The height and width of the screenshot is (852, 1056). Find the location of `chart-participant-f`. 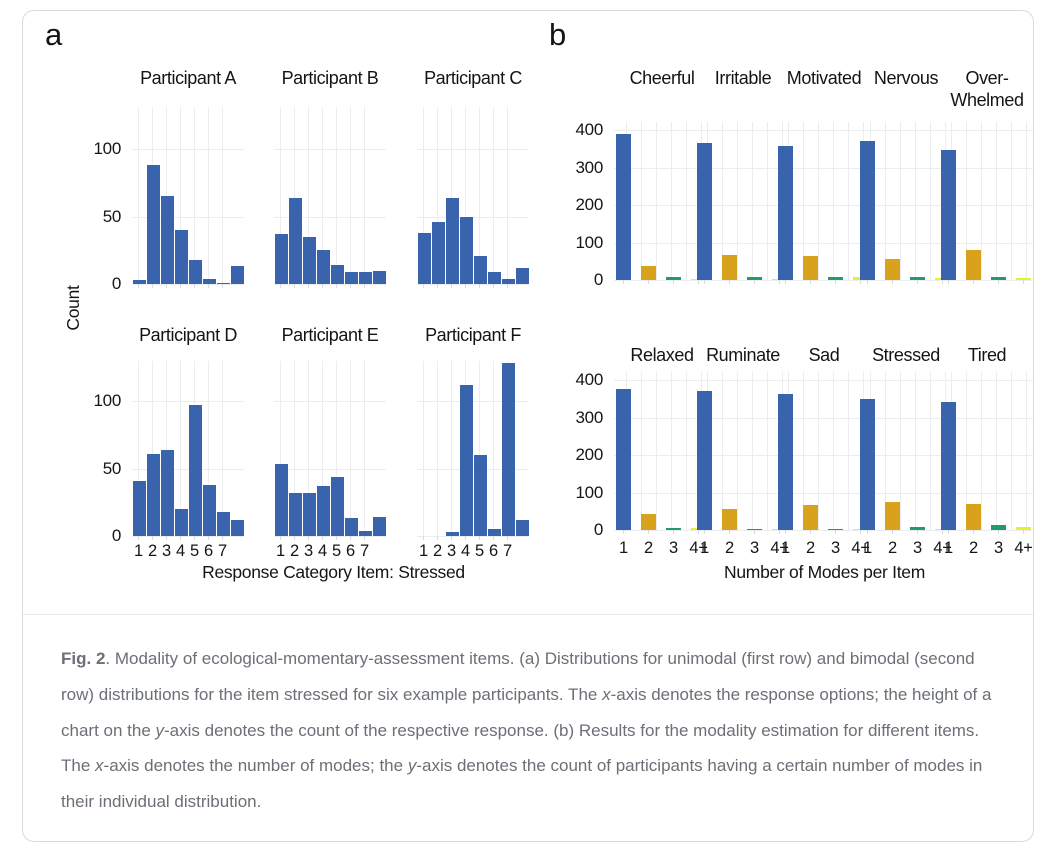

chart-participant-f is located at coordinates (473, 450).